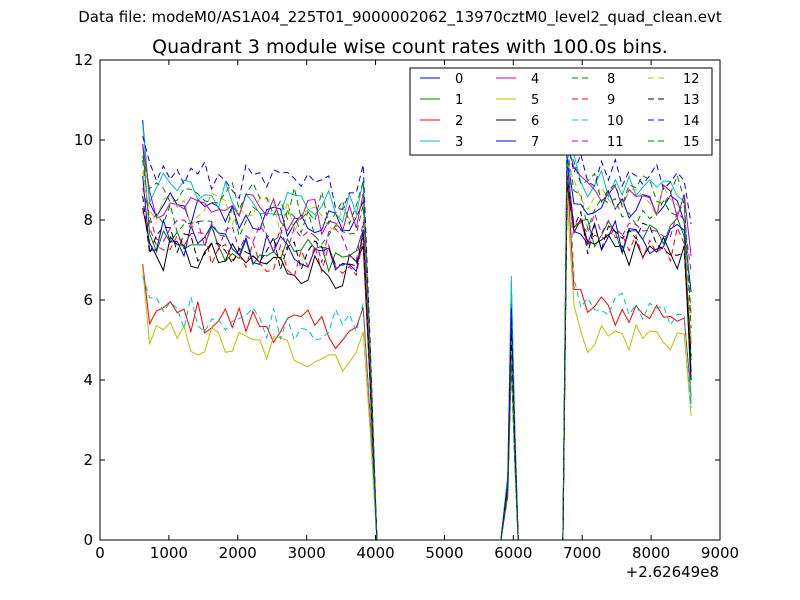 The image size is (800, 600). I want to click on y-tick-label: 6, so click(88, 300).